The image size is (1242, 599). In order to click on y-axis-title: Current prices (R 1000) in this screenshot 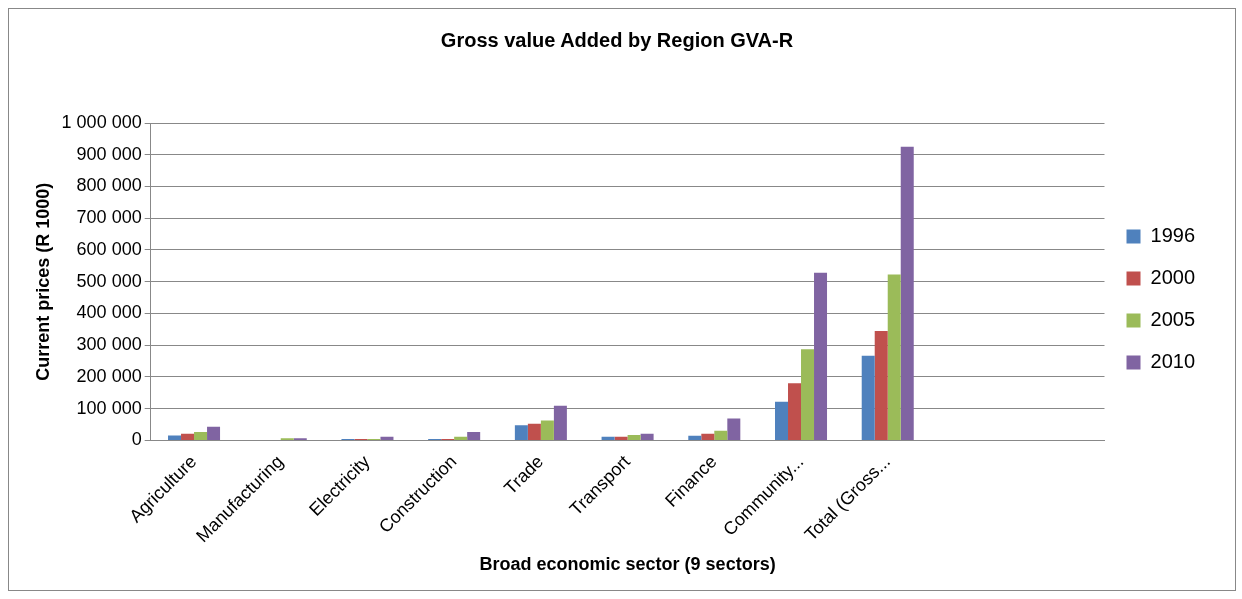, I will do `click(42, 281)`.